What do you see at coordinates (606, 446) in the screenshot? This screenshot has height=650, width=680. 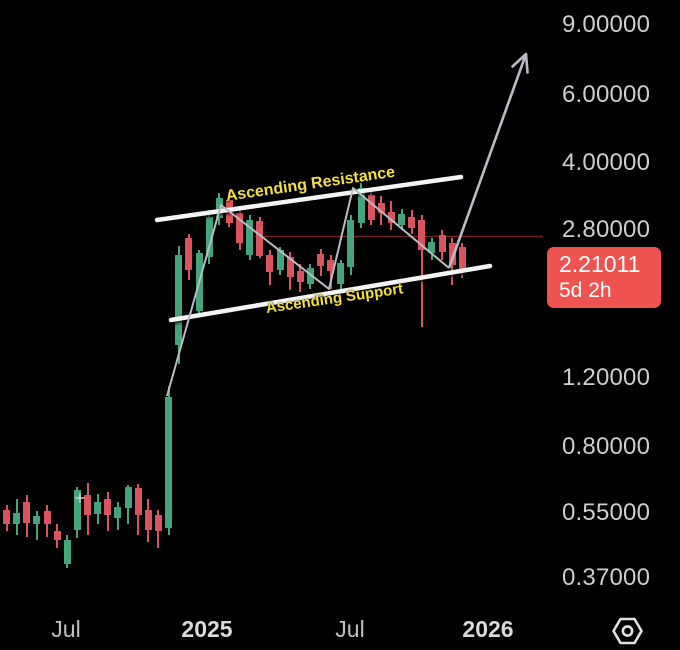 I see `price-axis-label: 0.80000` at bounding box center [606, 446].